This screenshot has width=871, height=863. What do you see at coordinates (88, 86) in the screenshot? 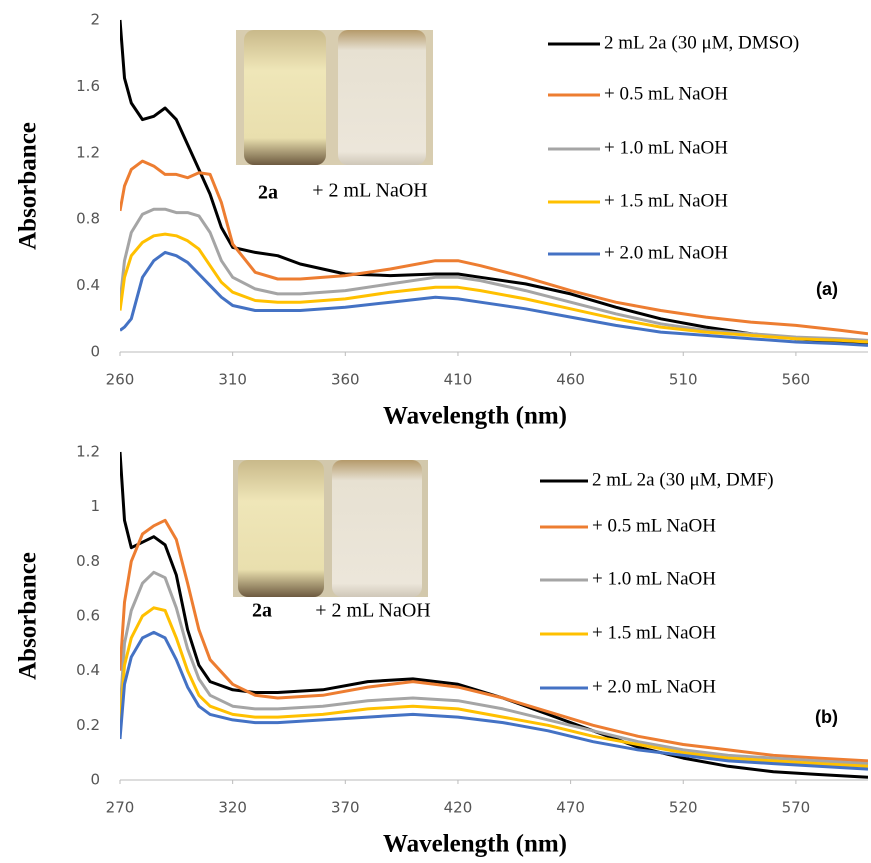
I see `y-tick-label: 1.6` at bounding box center [88, 86].